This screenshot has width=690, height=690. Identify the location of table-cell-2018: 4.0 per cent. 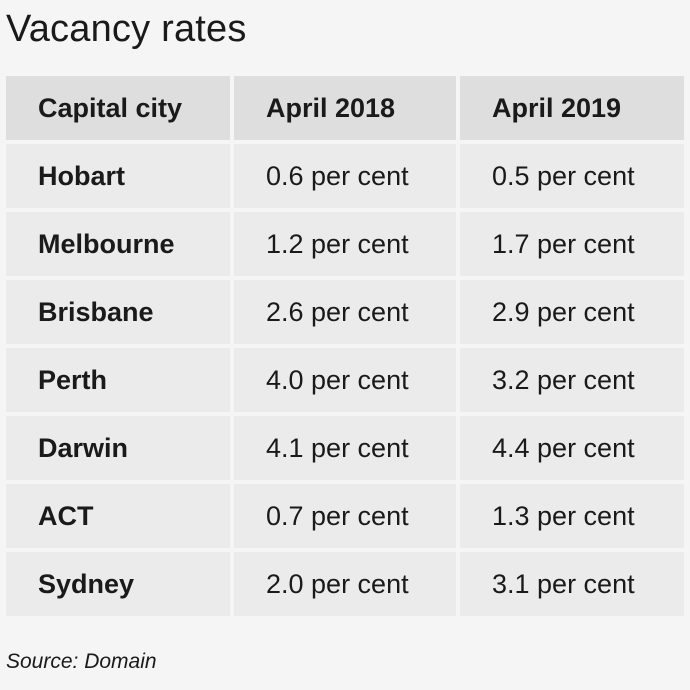
(345, 380).